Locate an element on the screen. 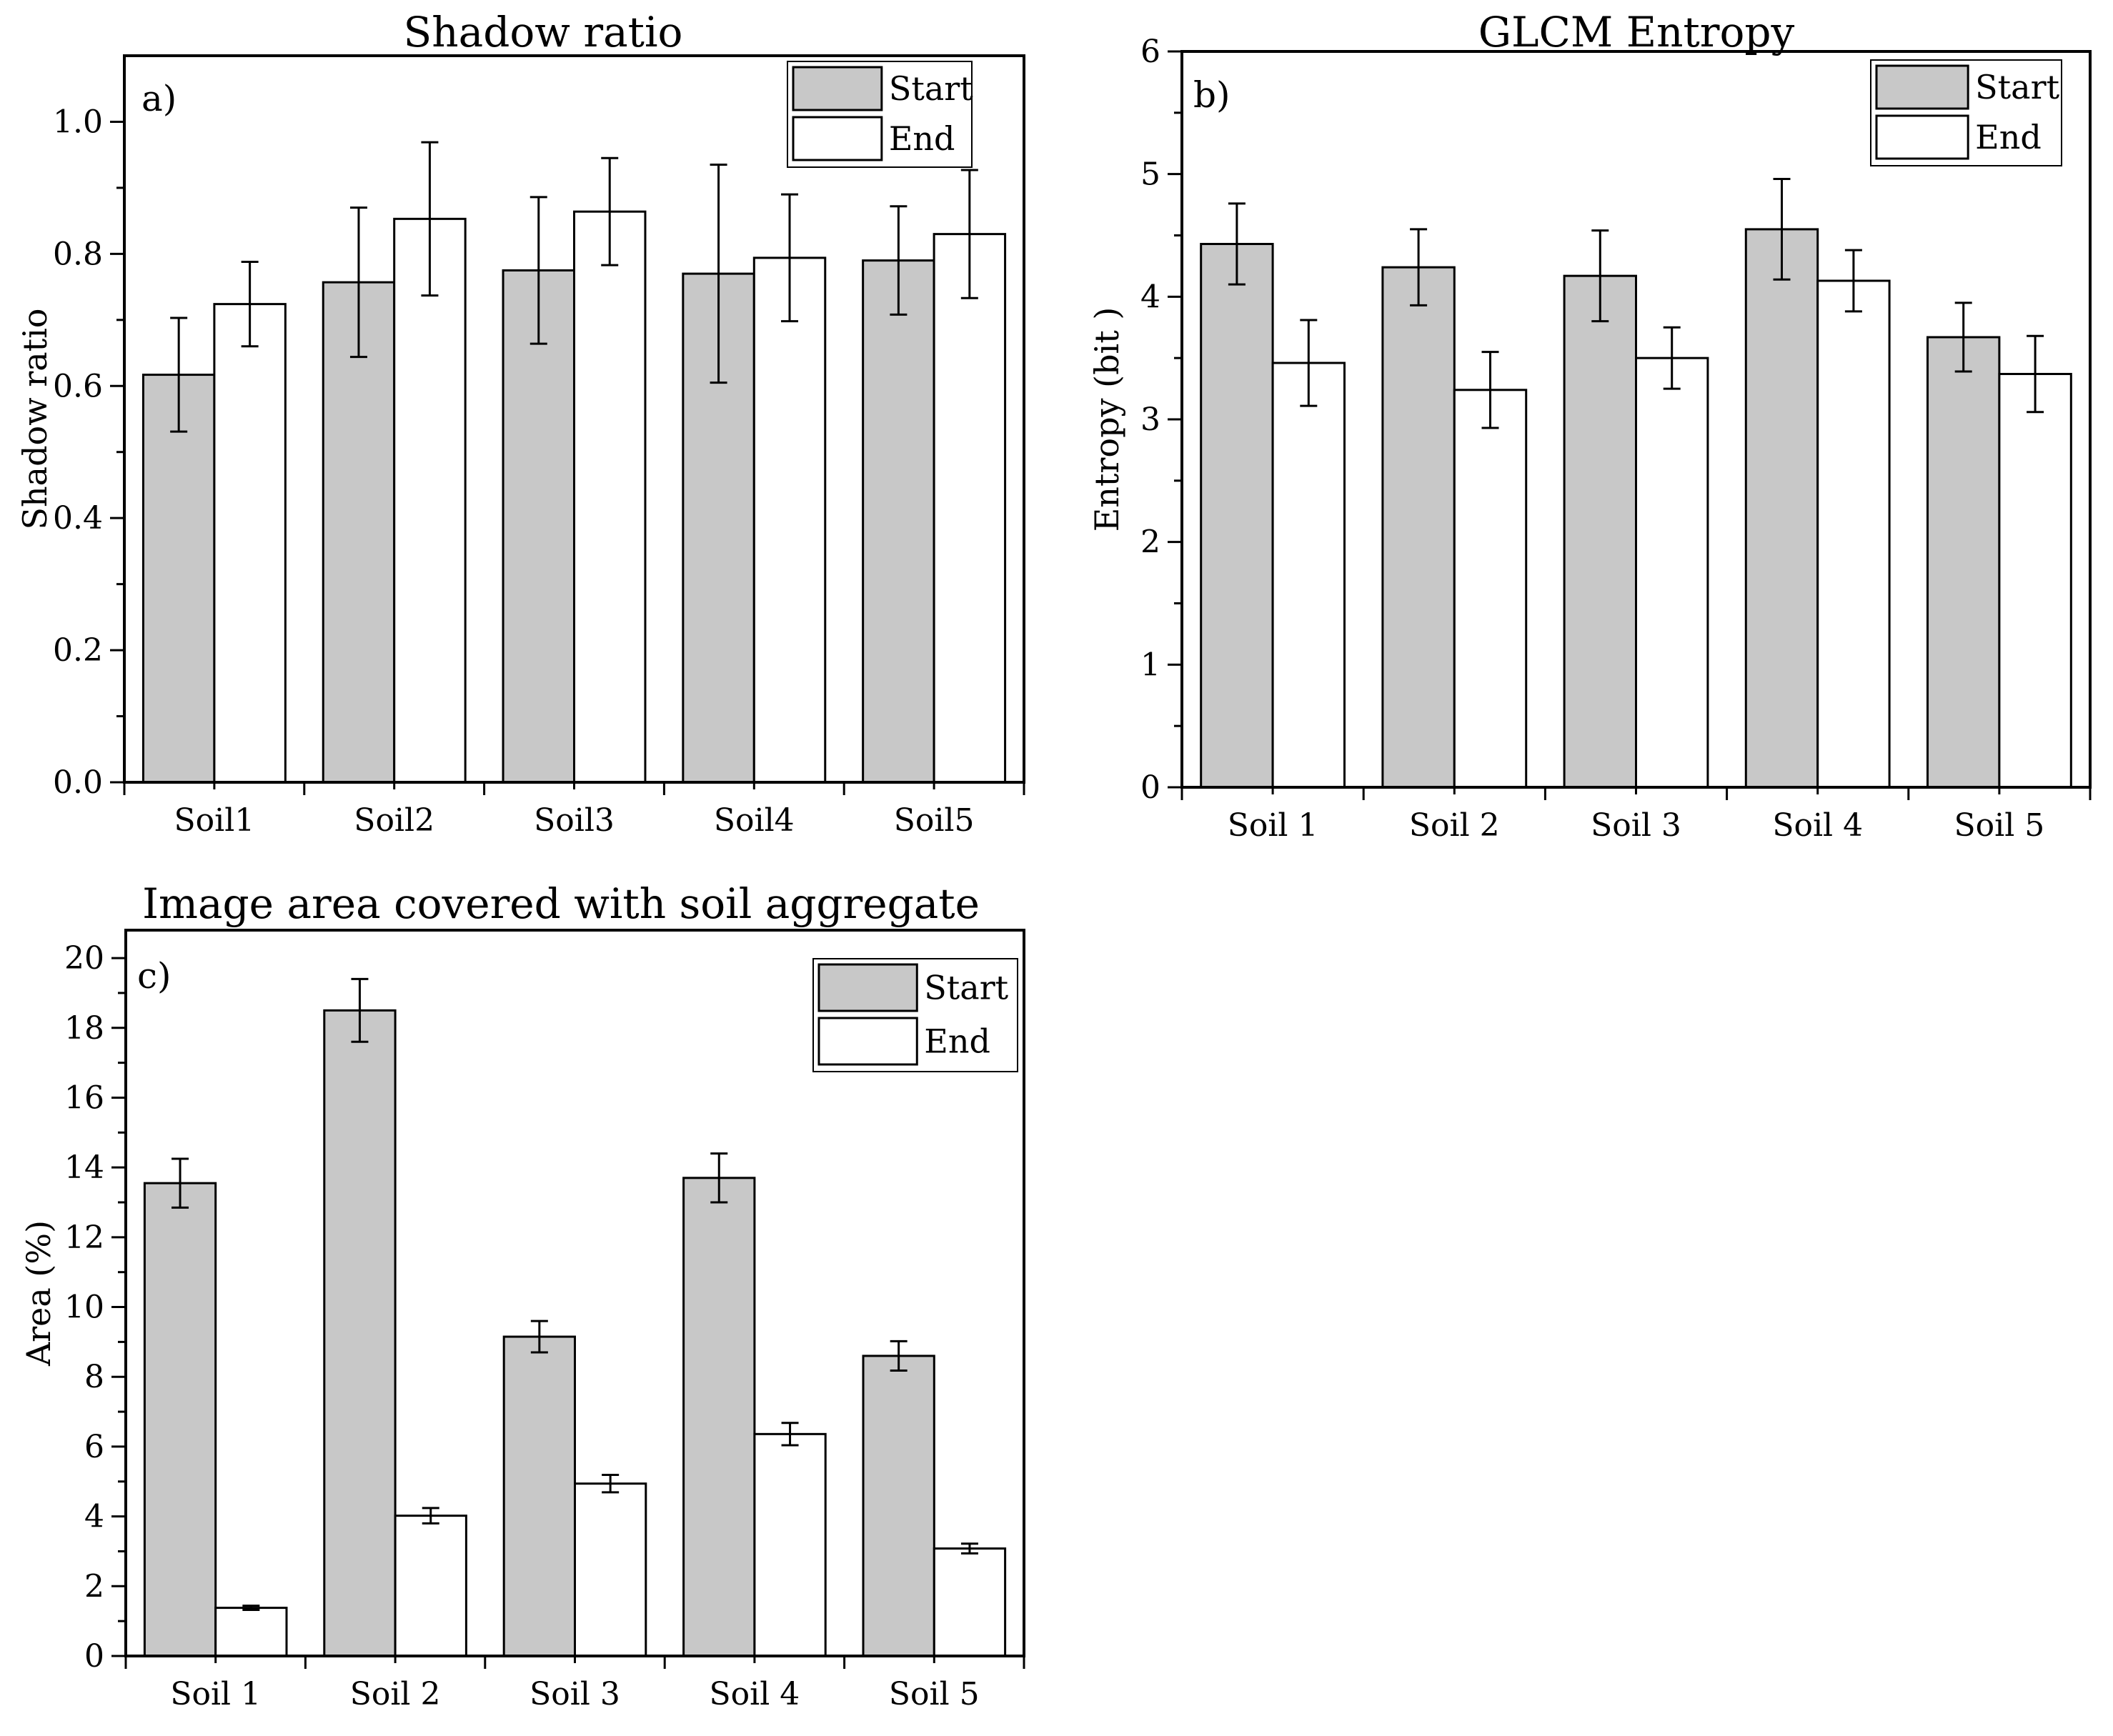 This screenshot has height=1736, width=2113. x-tick-label: Soil5 is located at coordinates (934, 820).